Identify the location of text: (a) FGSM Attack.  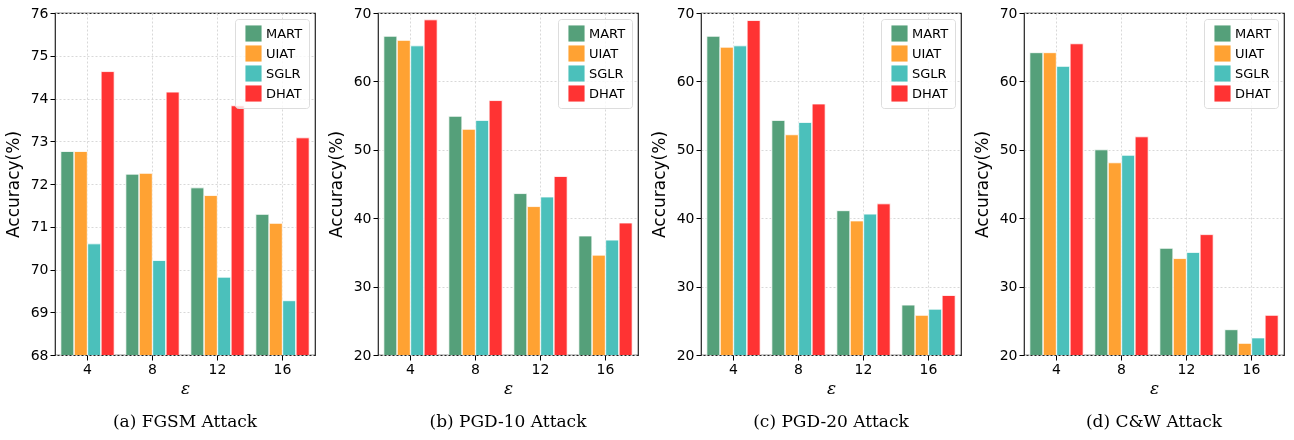
(185, 421).